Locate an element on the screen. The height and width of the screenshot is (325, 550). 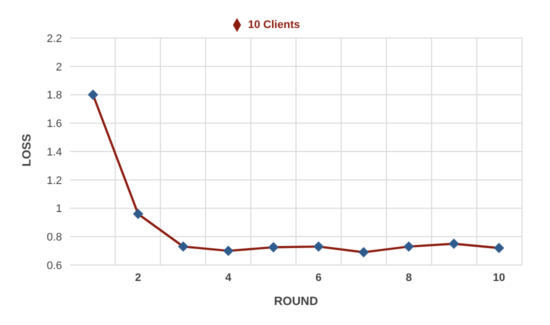
x-tick-label: 10 is located at coordinates (499, 278).